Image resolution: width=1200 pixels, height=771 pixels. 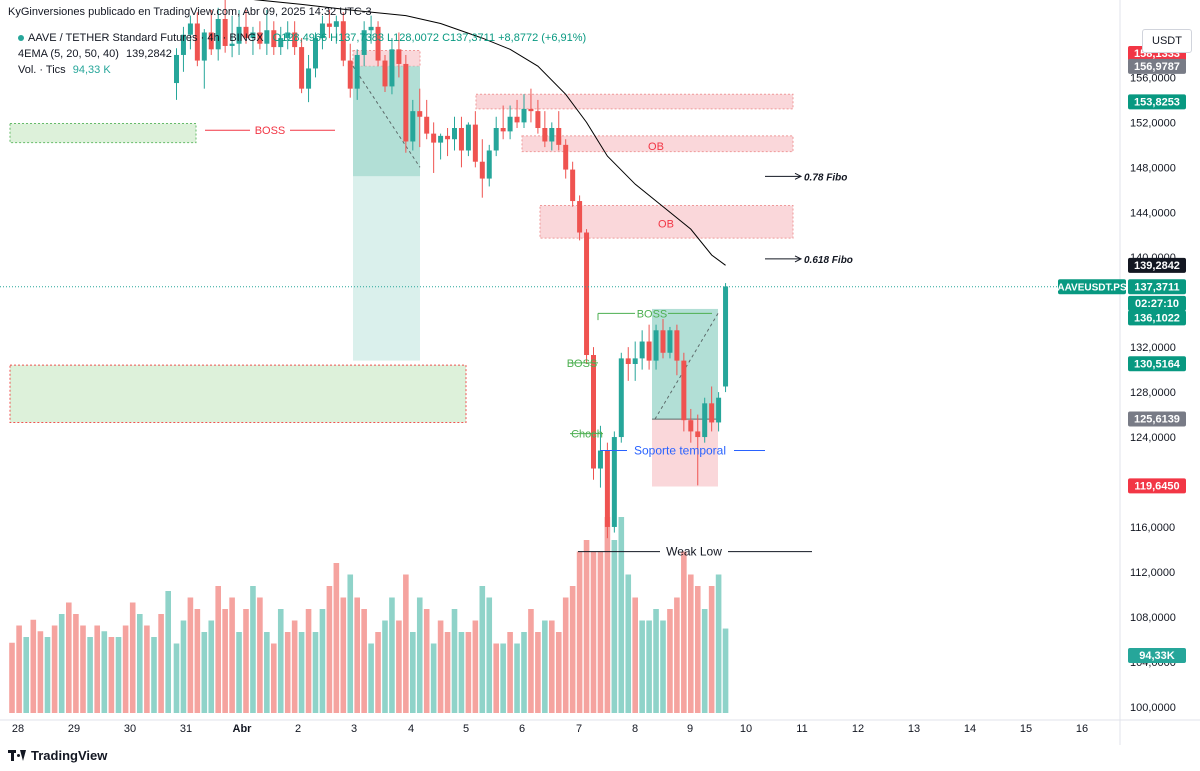 What do you see at coordinates (1167, 41) in the screenshot?
I see `currency-button: USDT` at bounding box center [1167, 41].